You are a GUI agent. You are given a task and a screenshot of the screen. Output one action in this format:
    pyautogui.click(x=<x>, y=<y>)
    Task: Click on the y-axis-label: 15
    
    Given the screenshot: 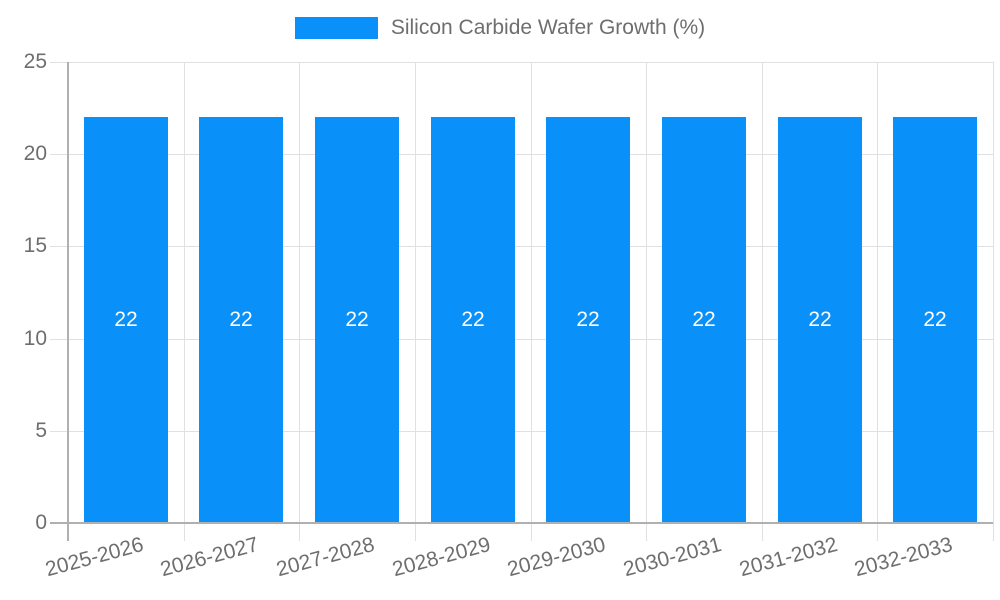 What is the action you would take?
    pyautogui.click(x=35, y=245)
    